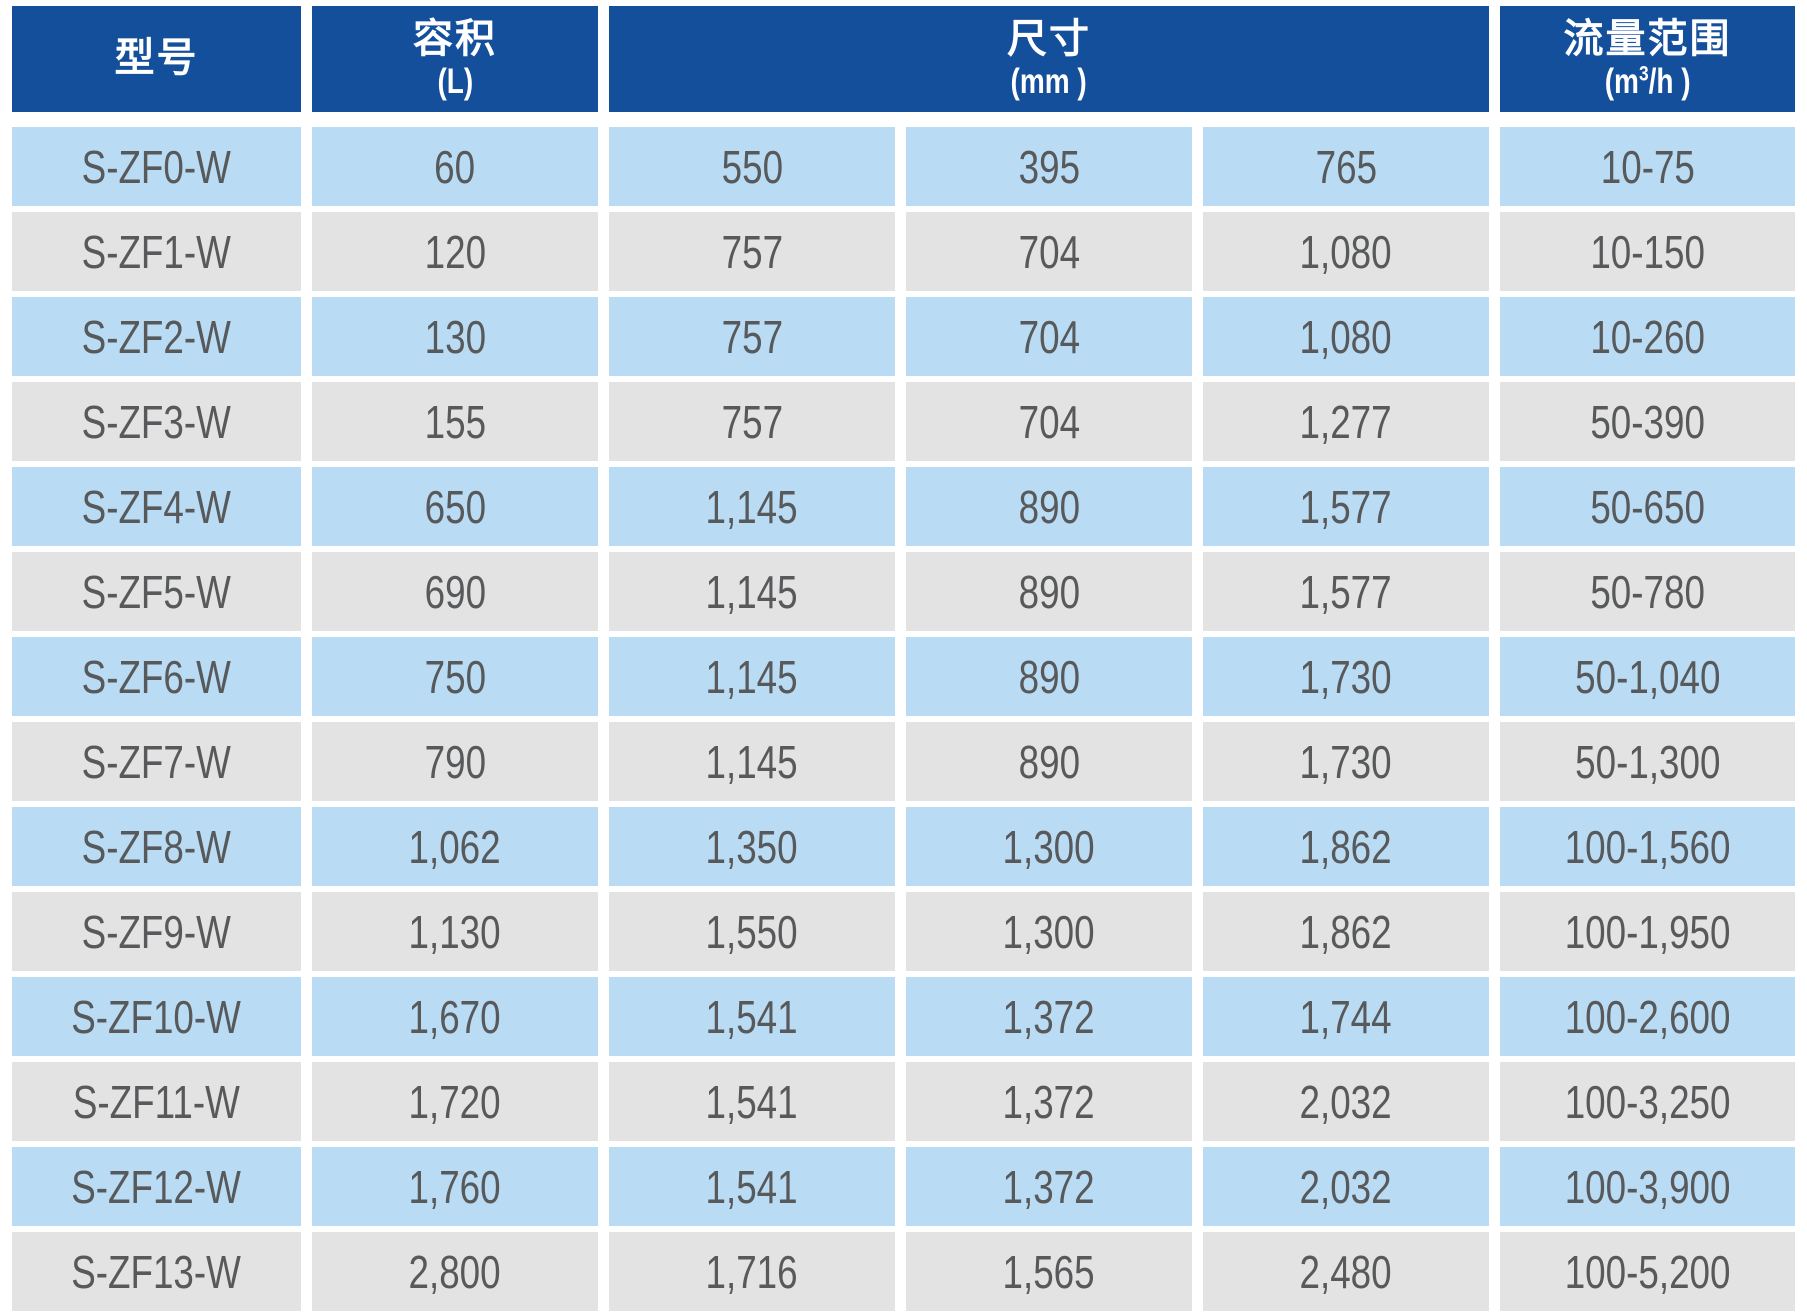 This screenshot has height=1314, width=1807. I want to click on dimension-1-cell: 1,145, so click(752, 676).